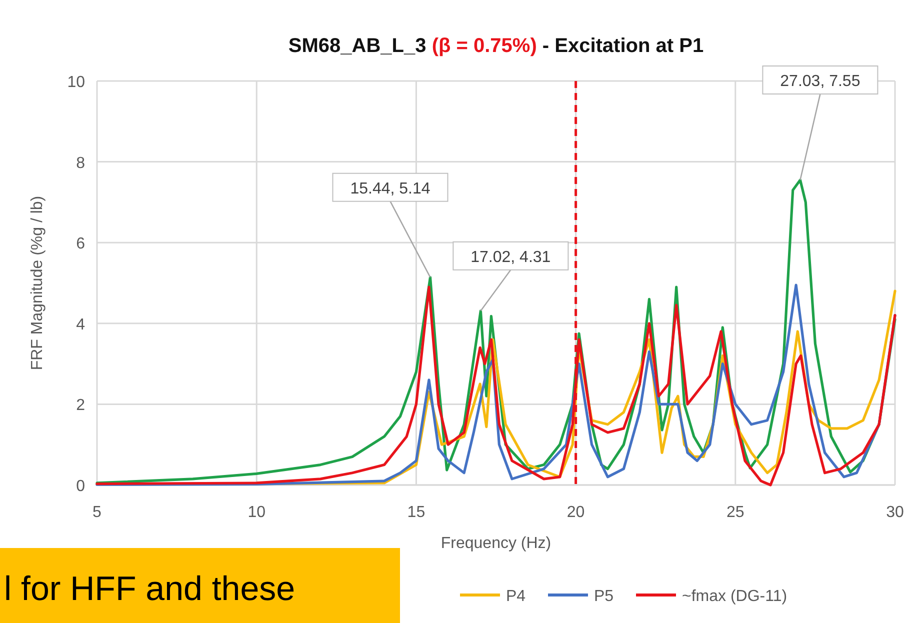 The height and width of the screenshot is (623, 910). What do you see at coordinates (604, 596) in the screenshot?
I see `legend-label: P5` at bounding box center [604, 596].